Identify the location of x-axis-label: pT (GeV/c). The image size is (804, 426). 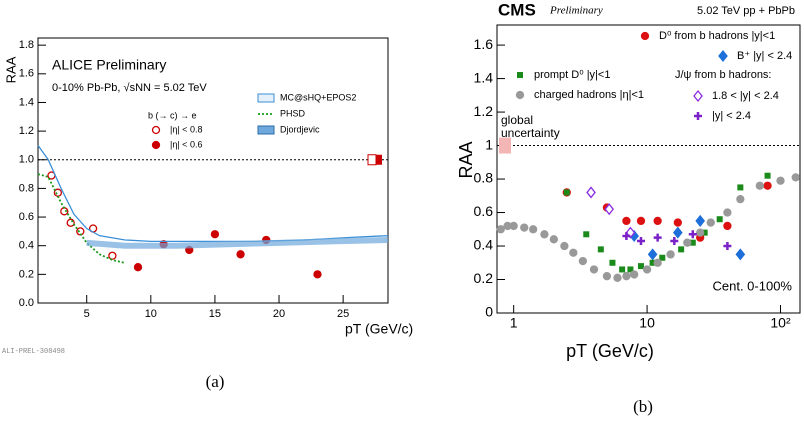
(379, 329).